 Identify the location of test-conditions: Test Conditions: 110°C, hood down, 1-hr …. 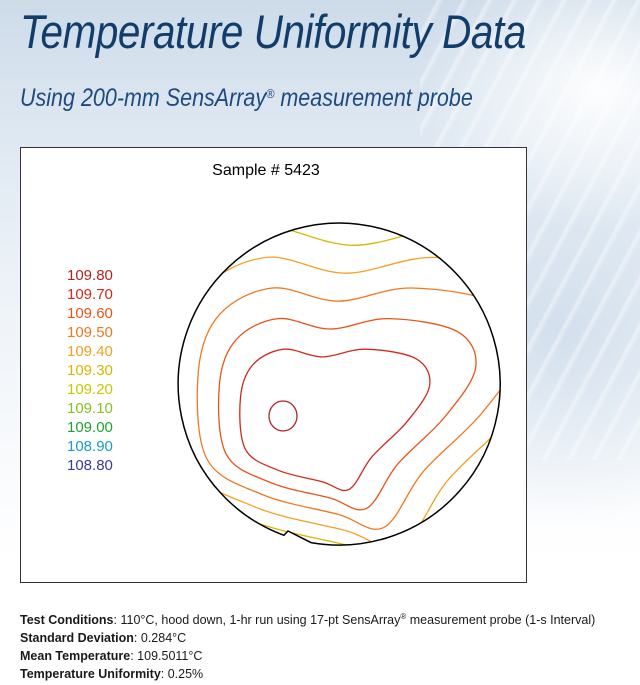
(327, 618).